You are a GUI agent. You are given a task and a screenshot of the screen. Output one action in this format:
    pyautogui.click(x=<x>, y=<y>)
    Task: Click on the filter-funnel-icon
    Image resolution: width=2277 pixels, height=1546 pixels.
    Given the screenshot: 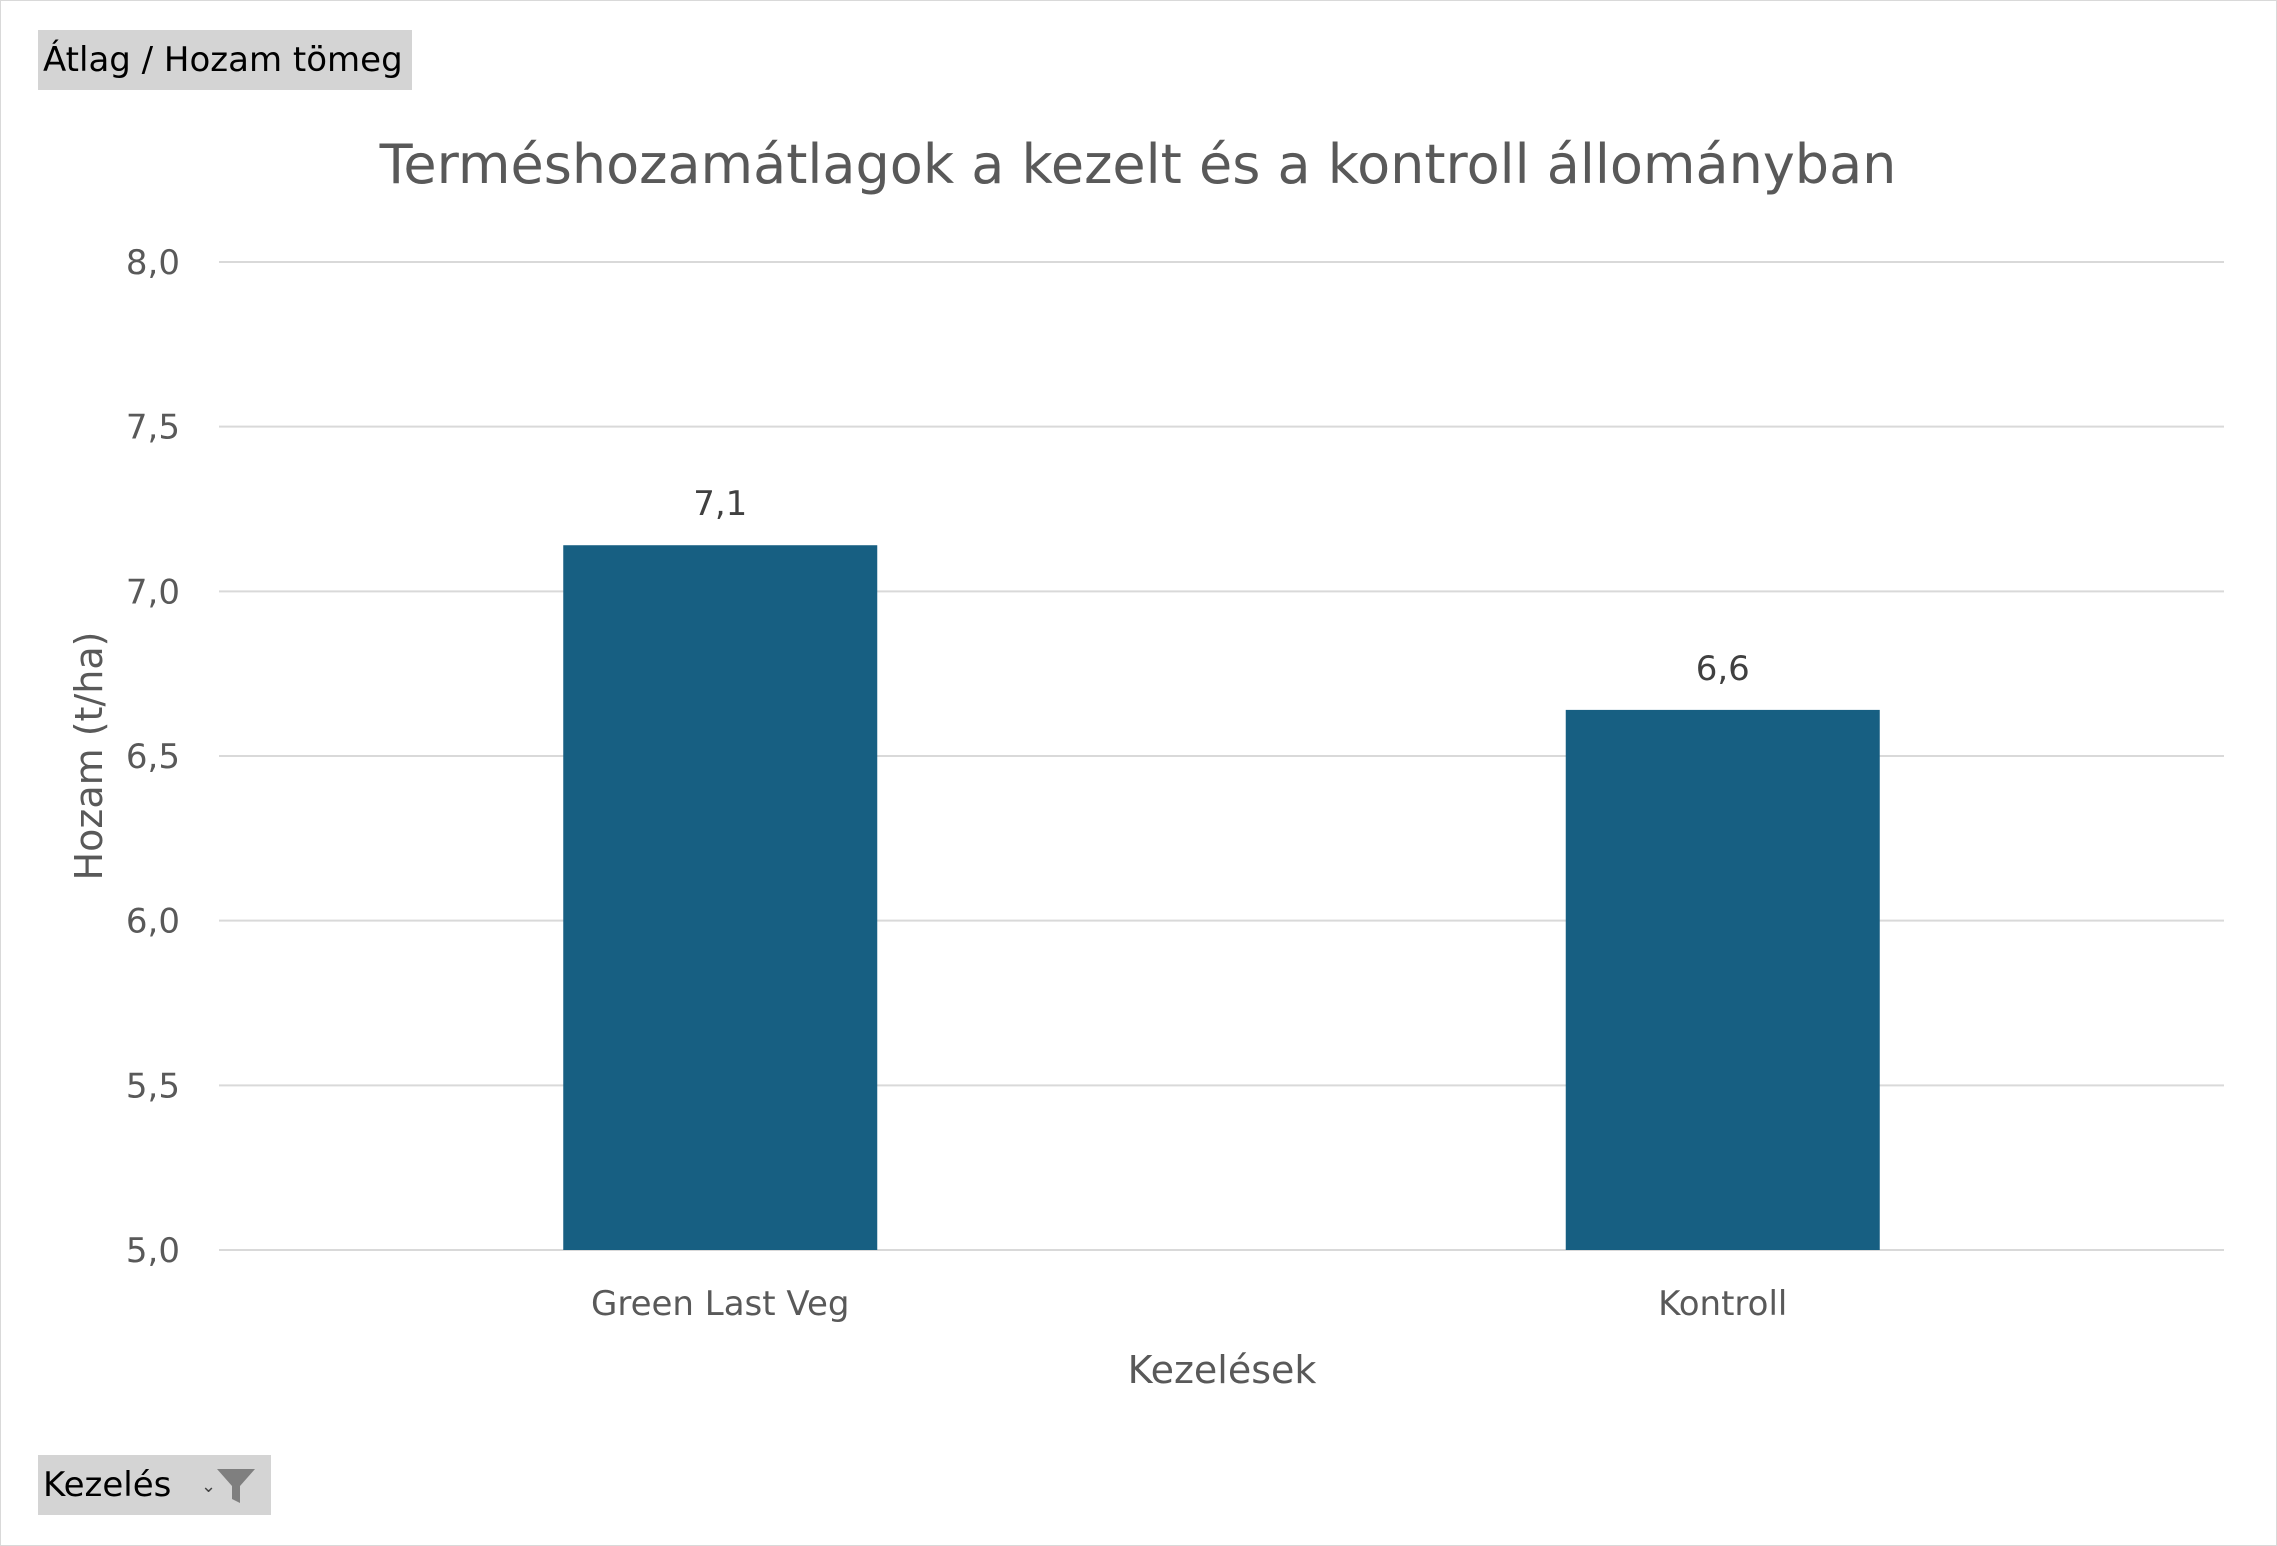 What is the action you would take?
    pyautogui.click(x=236, y=1486)
    